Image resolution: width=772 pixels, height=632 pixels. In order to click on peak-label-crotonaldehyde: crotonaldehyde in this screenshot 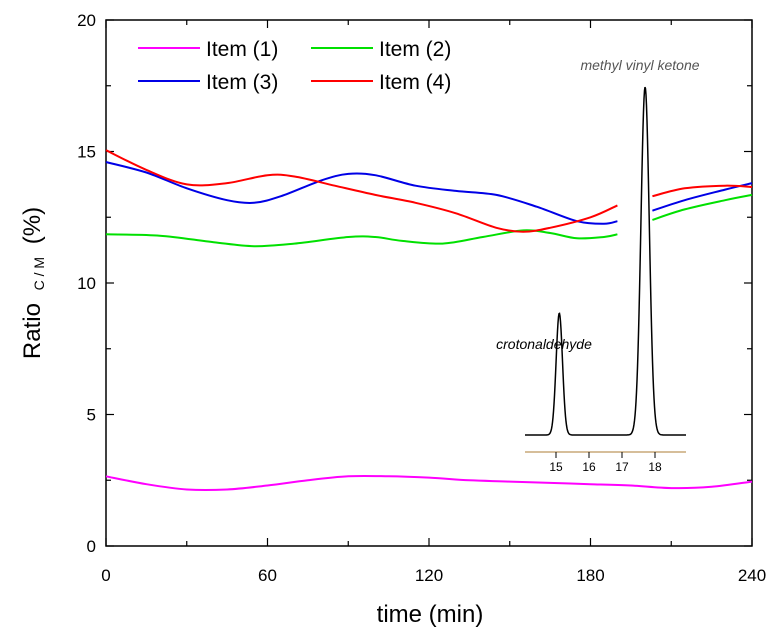, I will do `click(544, 344)`.